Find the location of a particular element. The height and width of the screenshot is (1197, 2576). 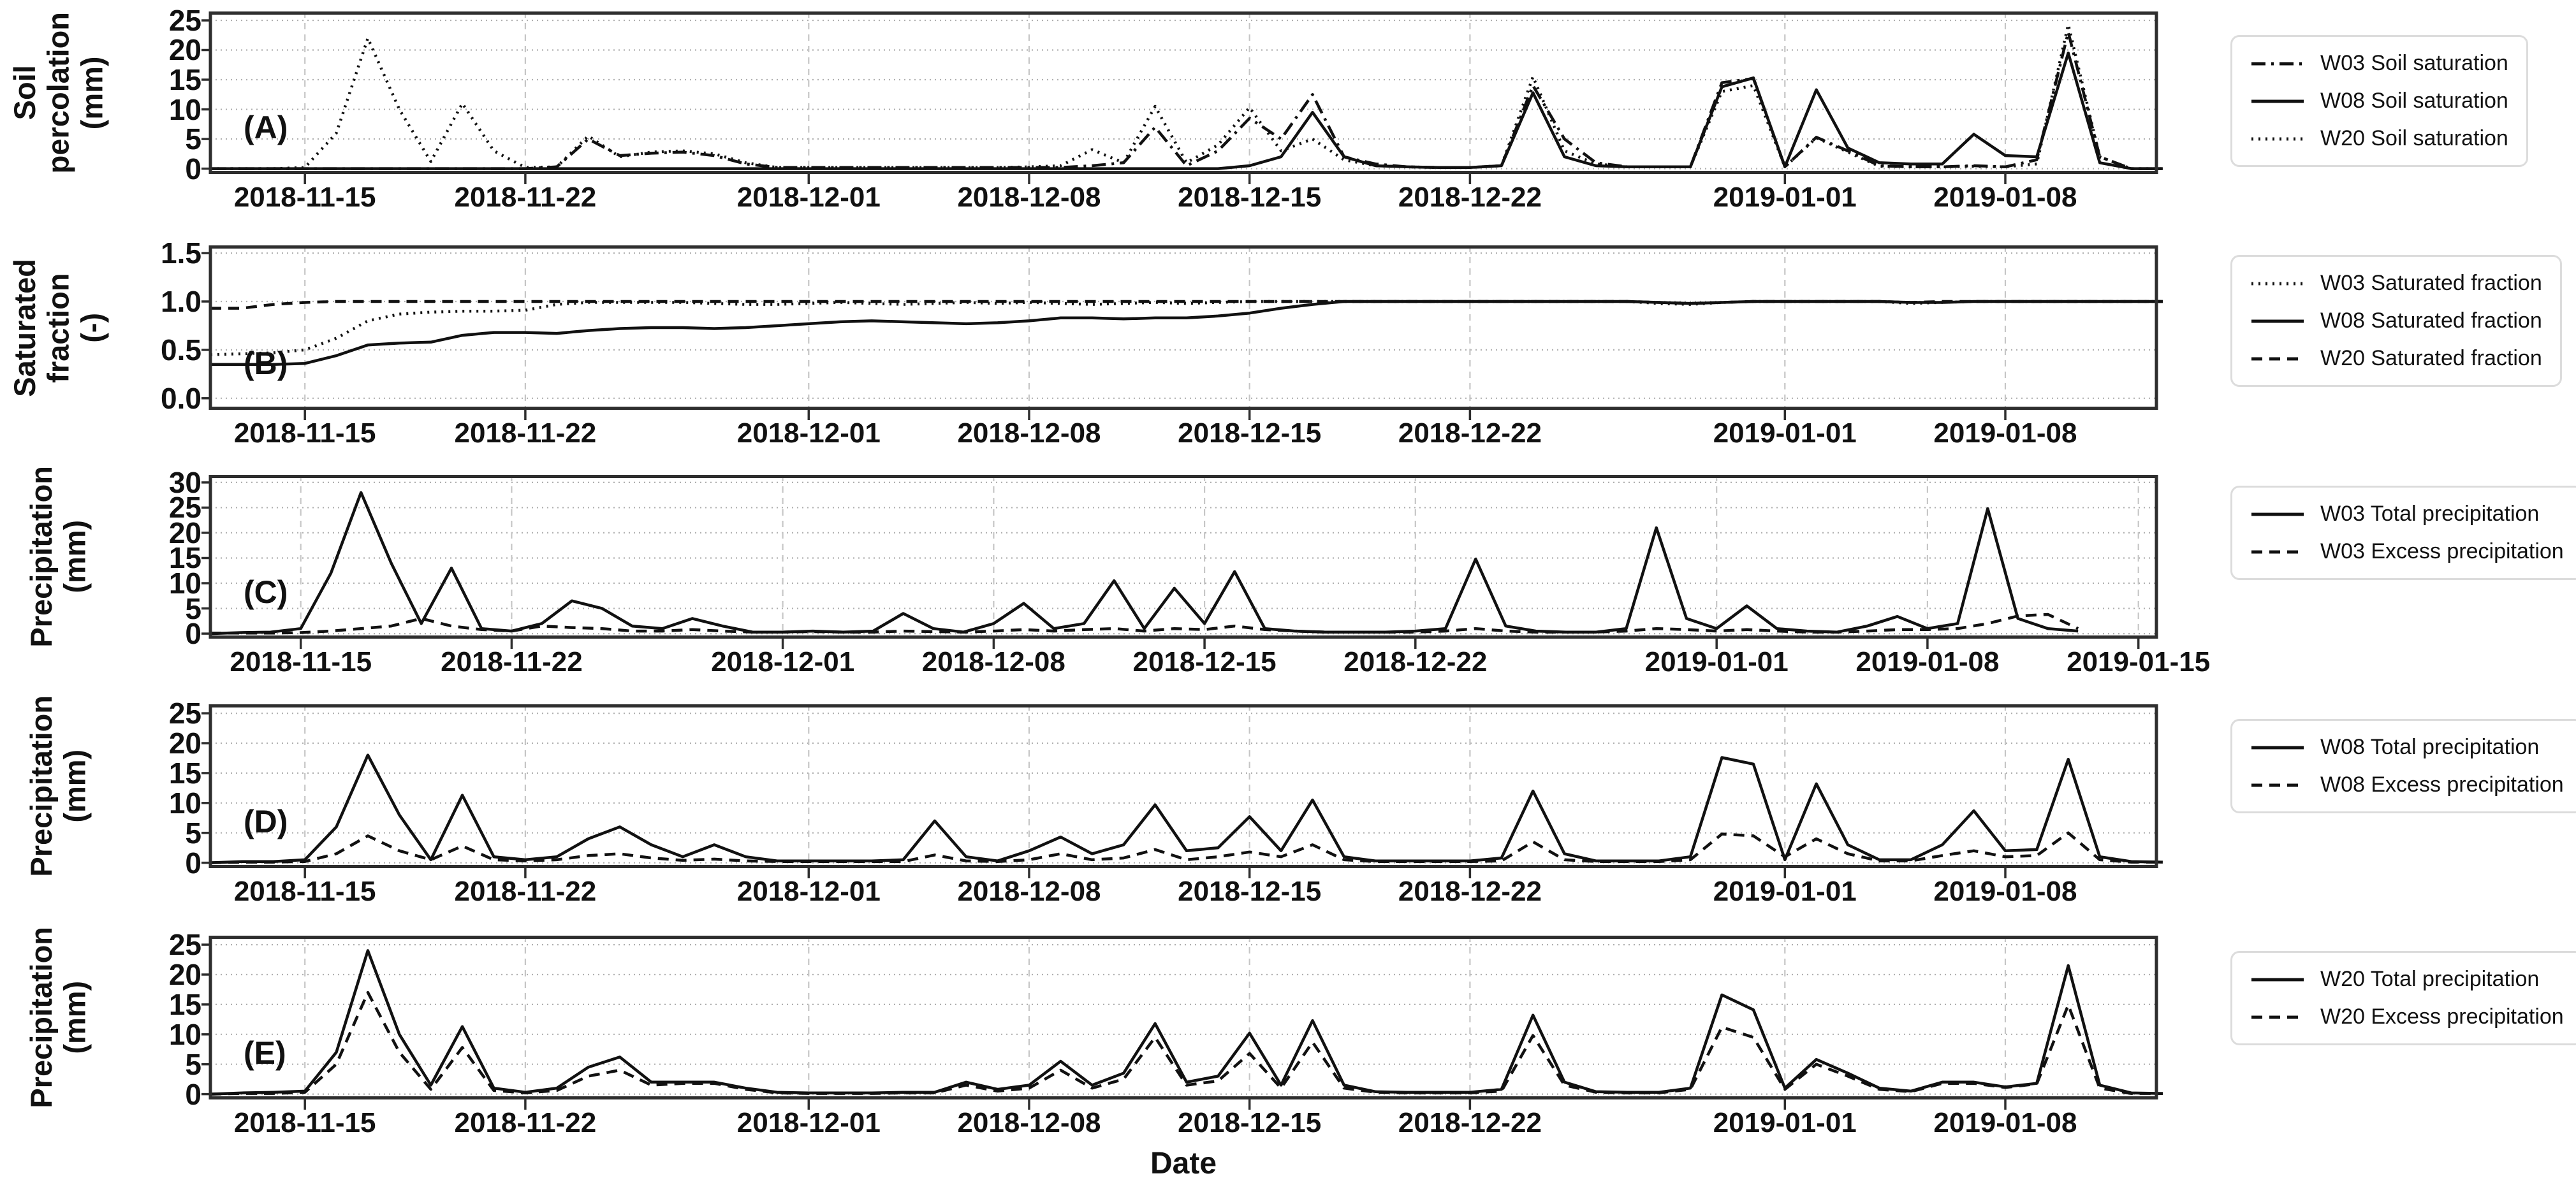

panel-d-x-tick-label: 2019-01-01 is located at coordinates (1785, 892).